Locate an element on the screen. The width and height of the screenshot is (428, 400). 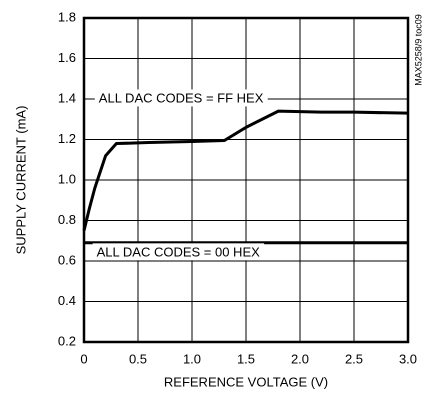
series-label: ALL DAC CODES = FF HEX is located at coordinates (181, 97).